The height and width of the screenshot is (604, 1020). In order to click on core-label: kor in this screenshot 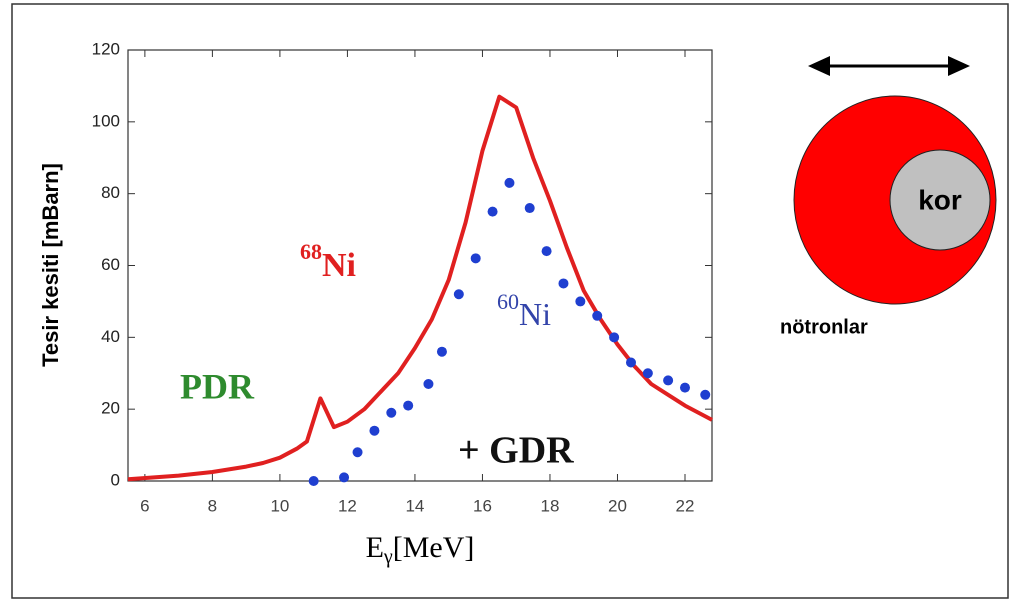, I will do `click(940, 199)`.